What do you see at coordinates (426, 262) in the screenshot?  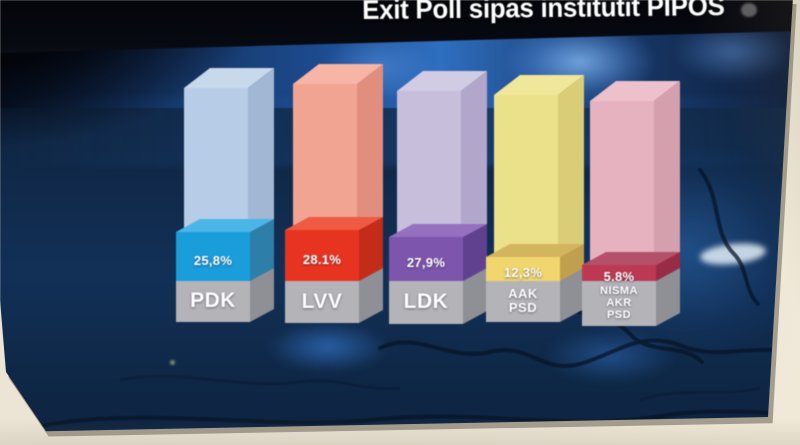 I see `percent-label: 27,9%` at bounding box center [426, 262].